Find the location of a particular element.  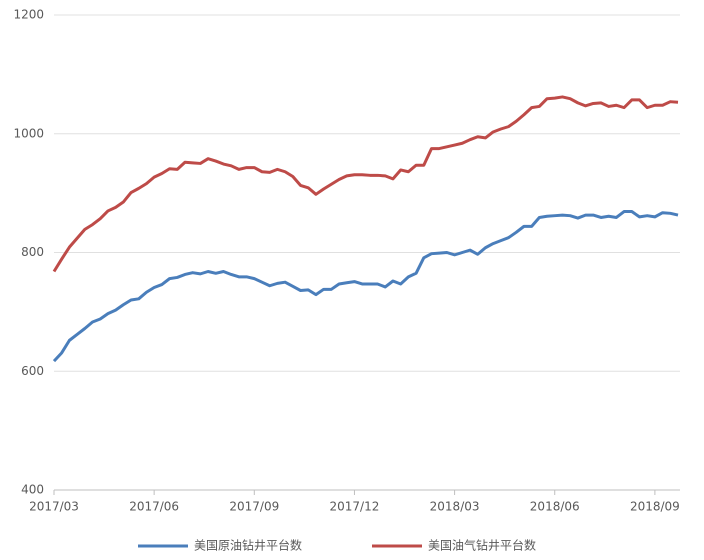

x-tick-label: 2018/06 is located at coordinates (555, 507).